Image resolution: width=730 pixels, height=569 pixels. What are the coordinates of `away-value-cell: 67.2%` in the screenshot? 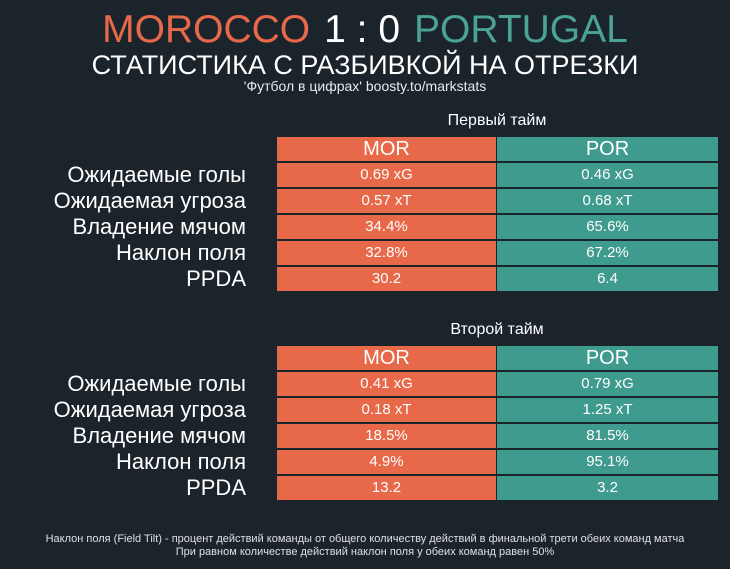 It's located at (607, 253).